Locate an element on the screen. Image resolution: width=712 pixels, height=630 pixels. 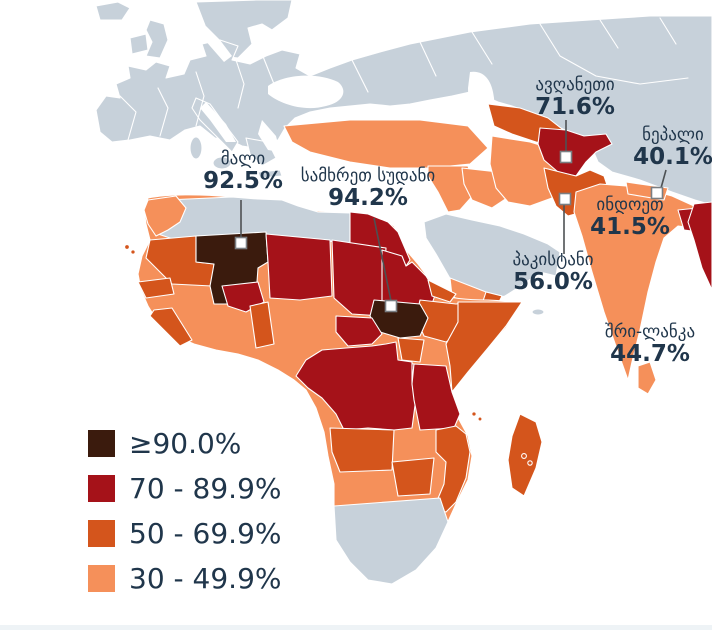
label-afghanistan-name: ავღანეთი is located at coordinates (575, 85).